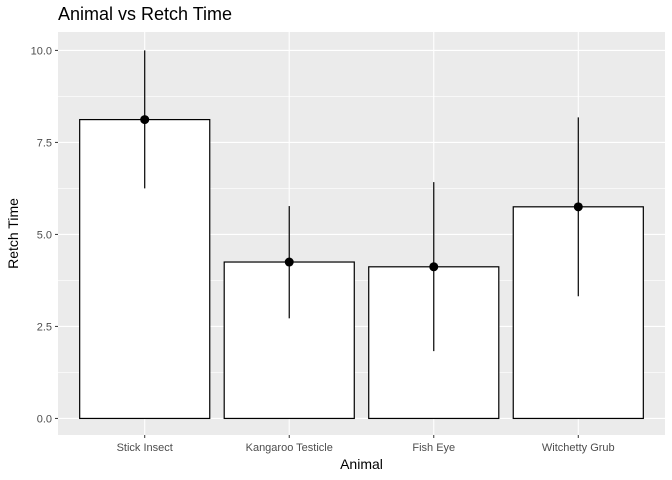 The width and height of the screenshot is (672, 480). Describe the element at coordinates (145, 448) in the screenshot. I see `x-tick-label: Stick Insect` at that location.